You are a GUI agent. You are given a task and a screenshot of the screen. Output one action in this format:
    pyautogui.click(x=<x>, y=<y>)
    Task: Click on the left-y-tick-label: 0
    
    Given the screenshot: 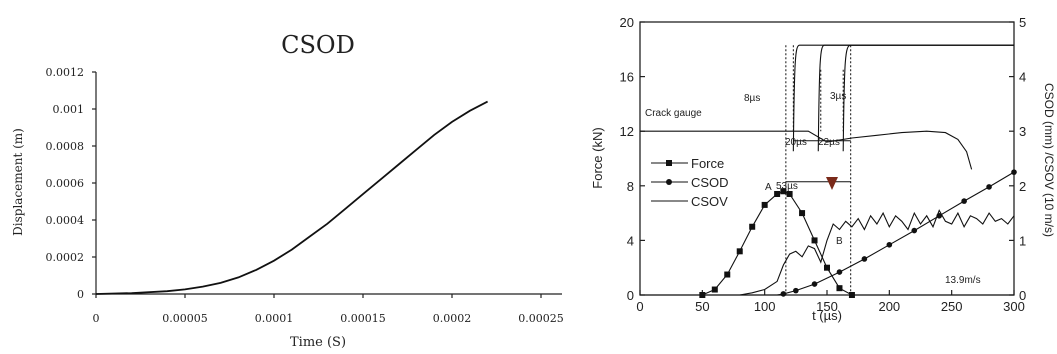 What is the action you would take?
    pyautogui.click(x=80, y=294)
    